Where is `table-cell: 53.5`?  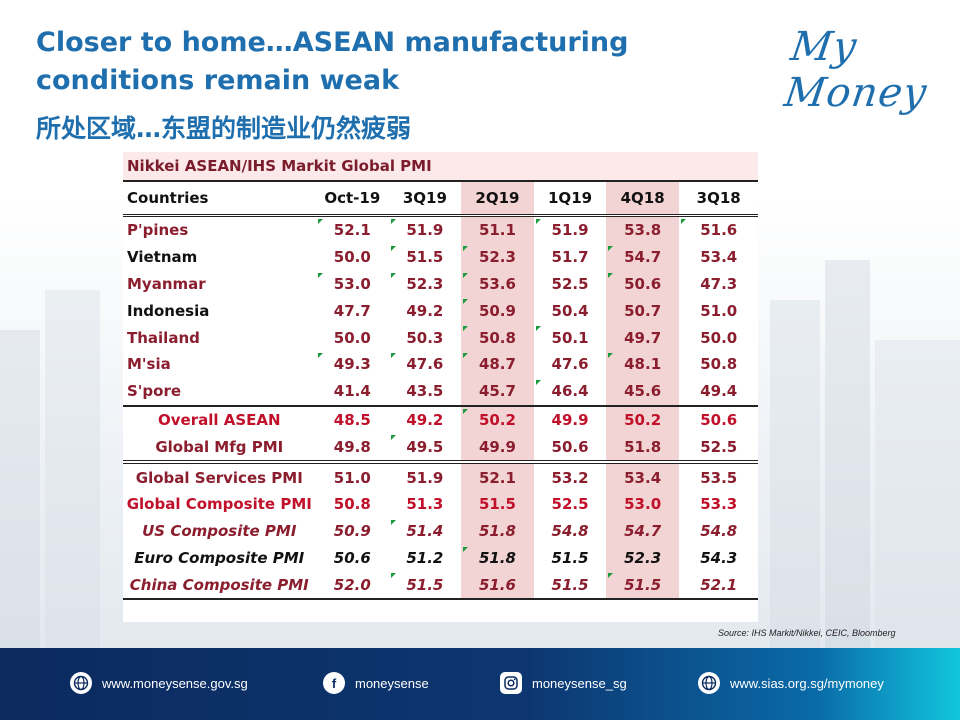 table-cell: 53.5 is located at coordinates (718, 475).